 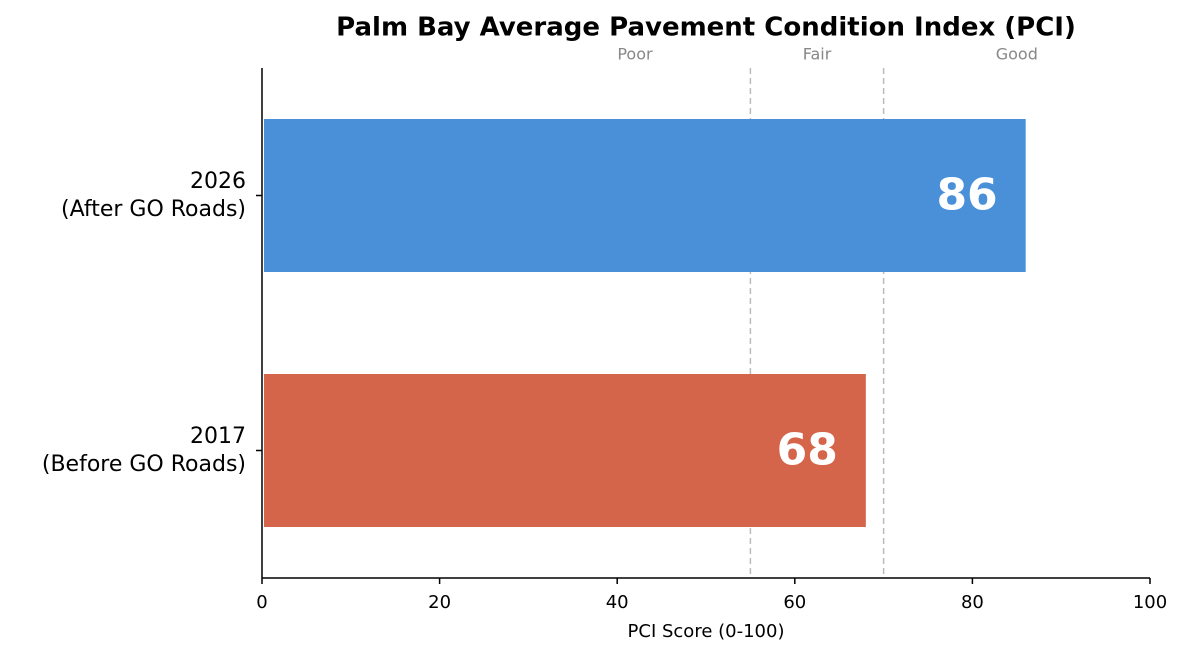 What do you see at coordinates (794, 602) in the screenshot?
I see `x-tick-label: 60` at bounding box center [794, 602].